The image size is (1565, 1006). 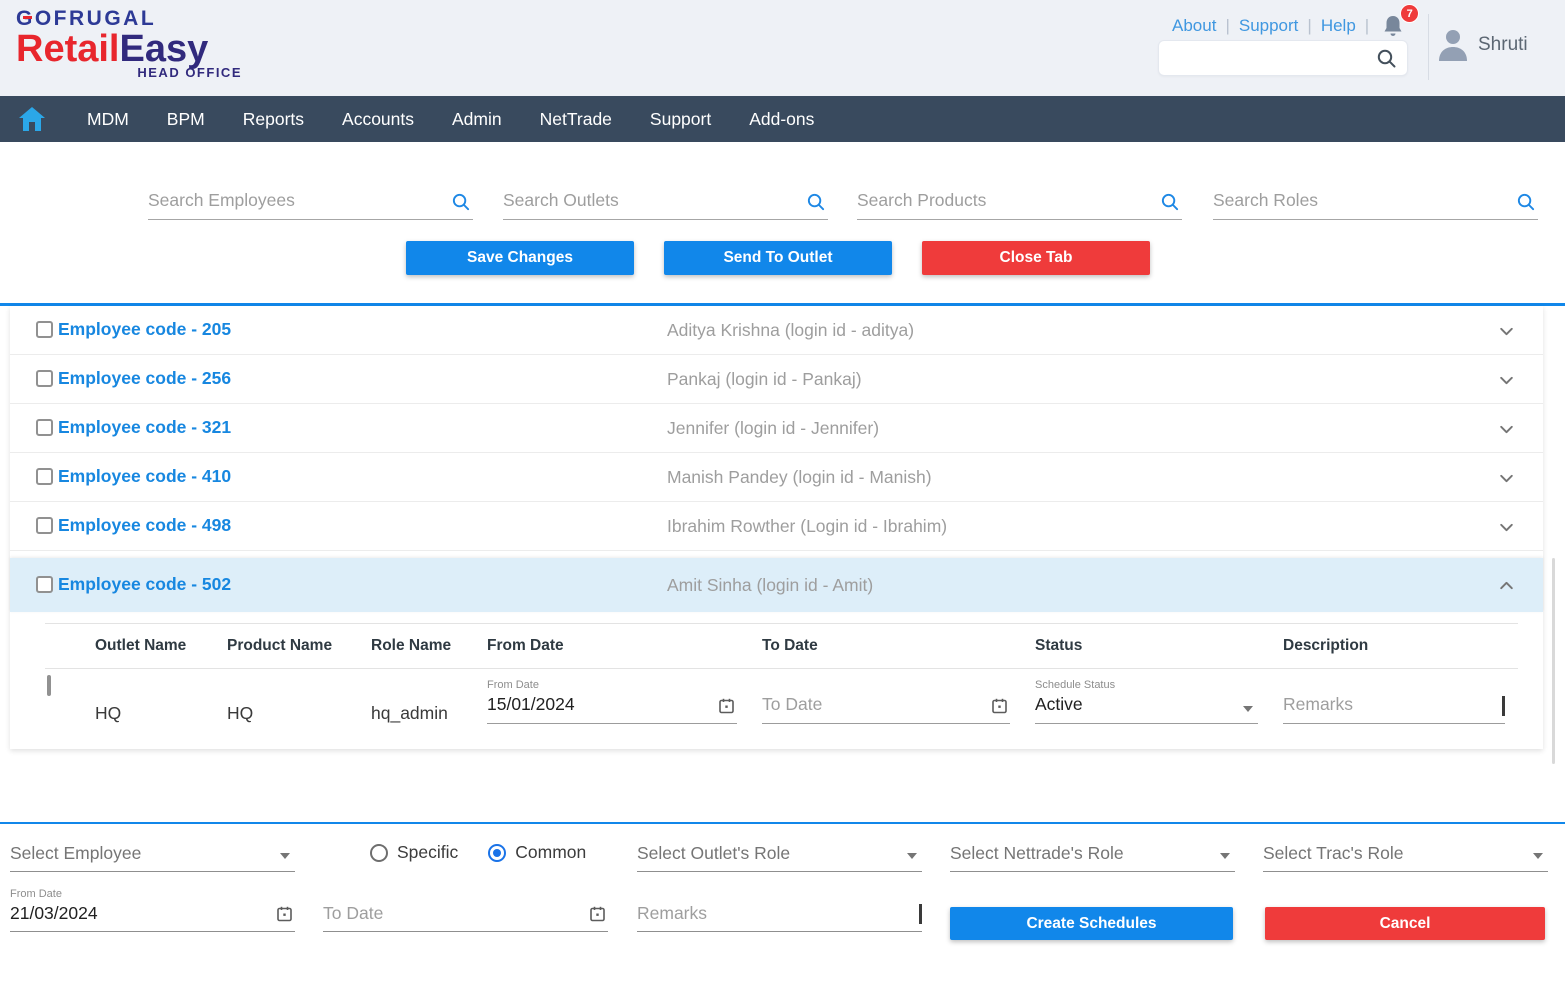 I want to click on form-remarks-label, so click(x=779, y=894).